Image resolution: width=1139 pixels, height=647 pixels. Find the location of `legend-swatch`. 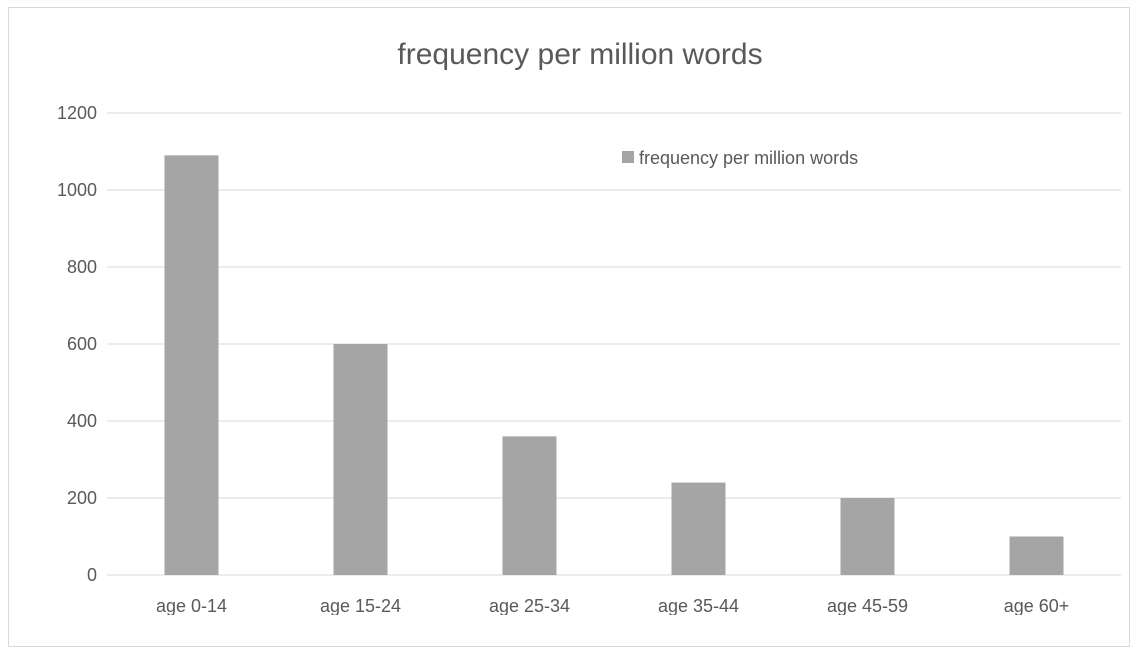

legend-swatch is located at coordinates (628, 157).